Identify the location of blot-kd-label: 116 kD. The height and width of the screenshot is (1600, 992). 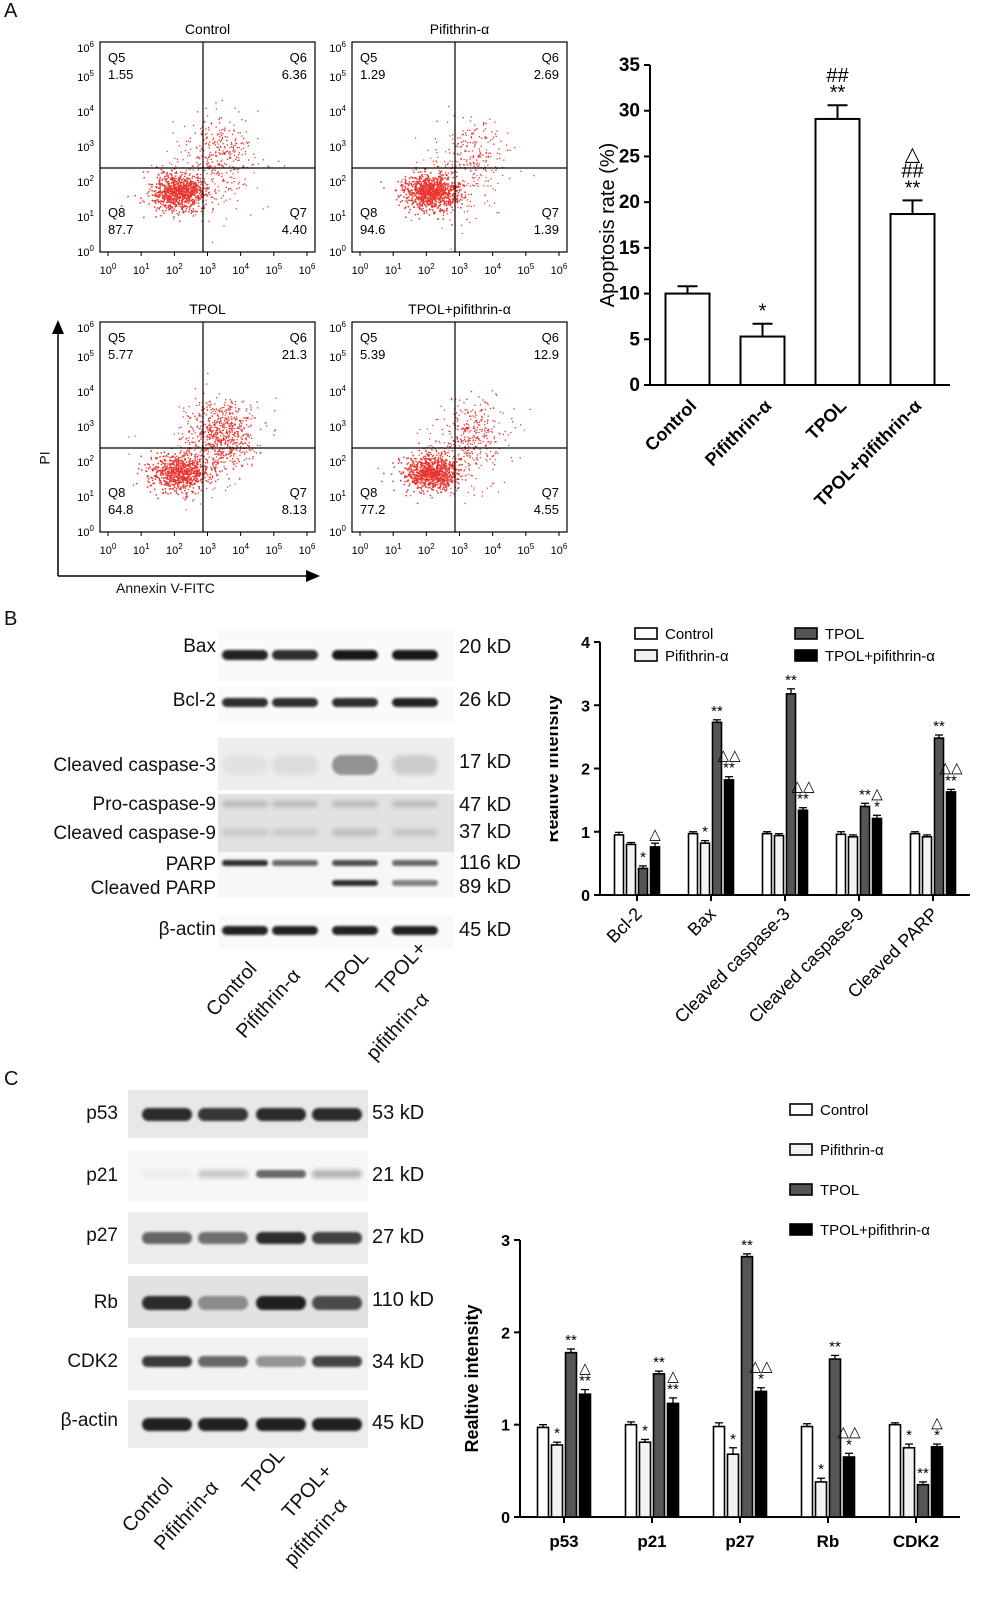
(490, 863).